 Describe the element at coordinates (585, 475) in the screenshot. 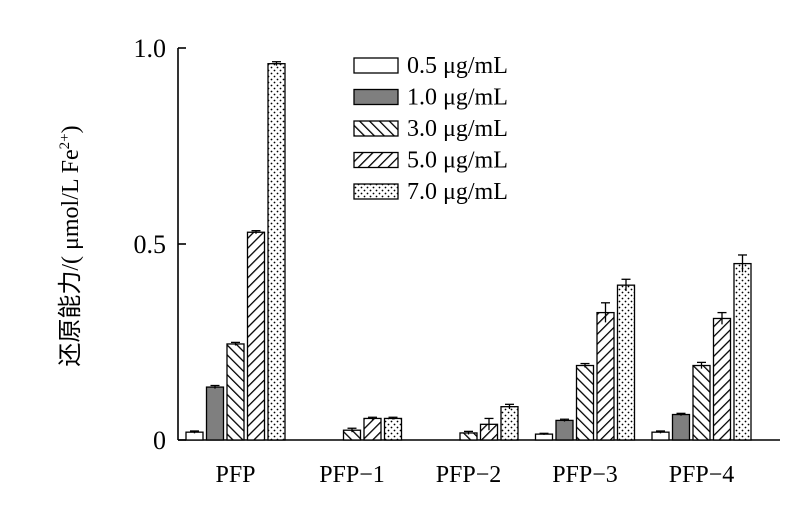

I see `category-label: PFP−3` at that location.